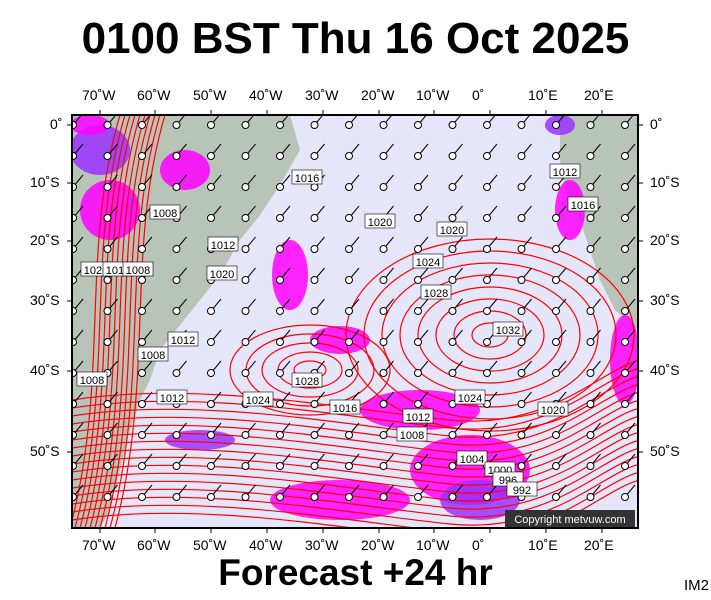  I want to click on lat-label-left: 10˚S, so click(45, 182).